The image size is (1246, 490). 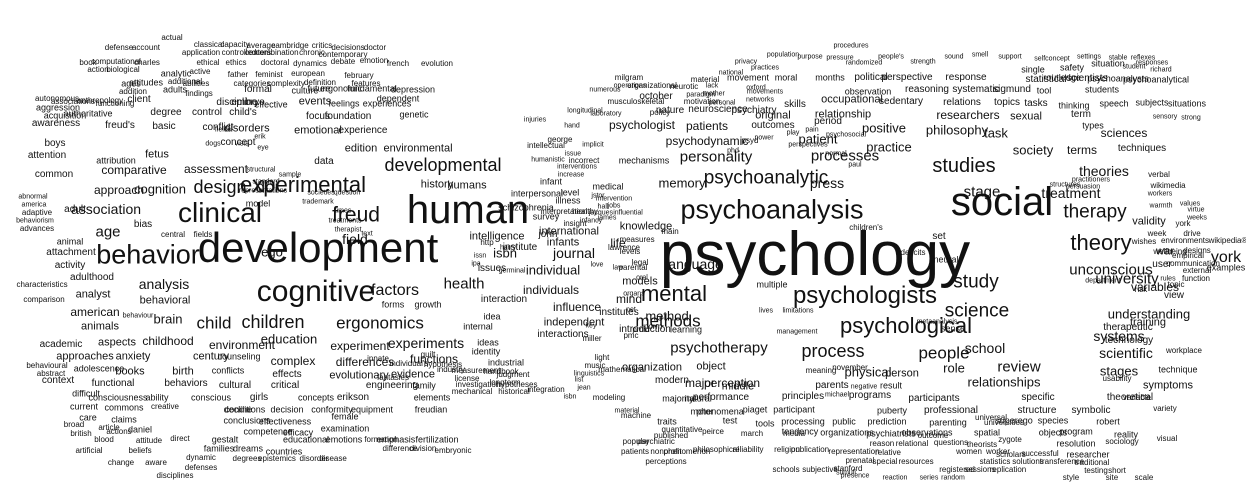 I want to click on cloud-word: european, so click(x=308, y=74).